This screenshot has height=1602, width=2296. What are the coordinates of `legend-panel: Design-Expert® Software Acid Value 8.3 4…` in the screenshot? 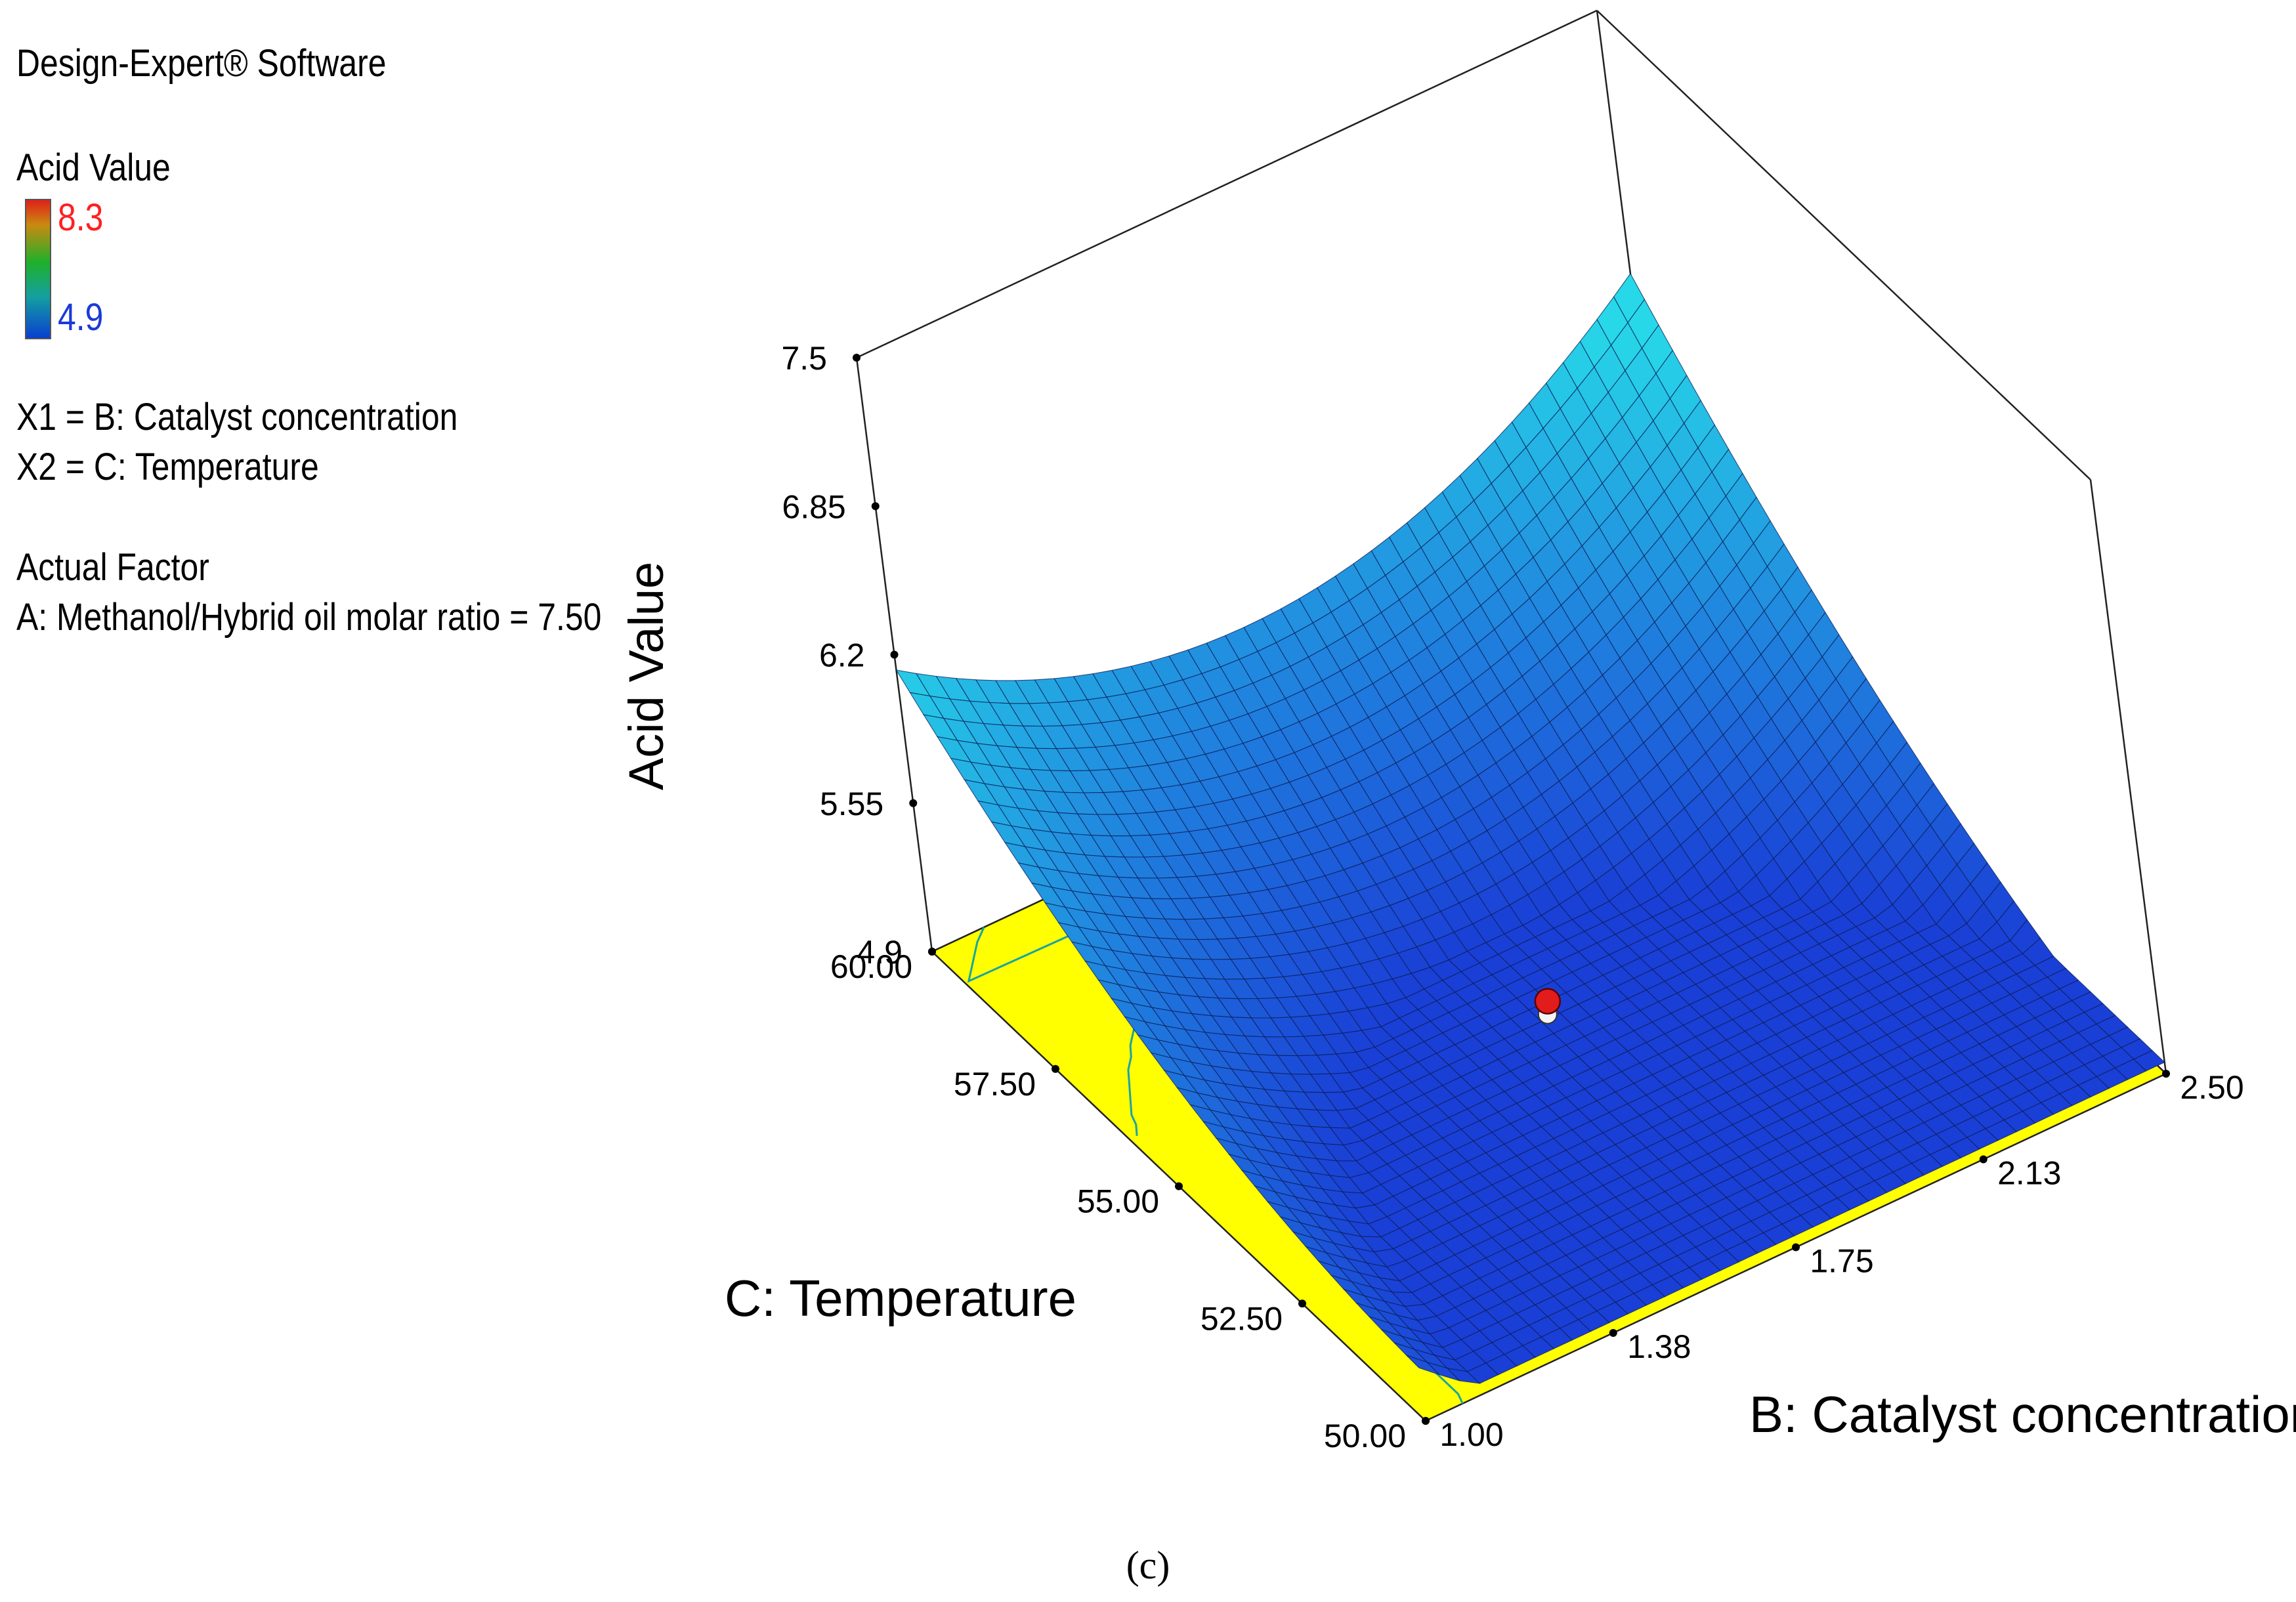 It's located at (328, 328).